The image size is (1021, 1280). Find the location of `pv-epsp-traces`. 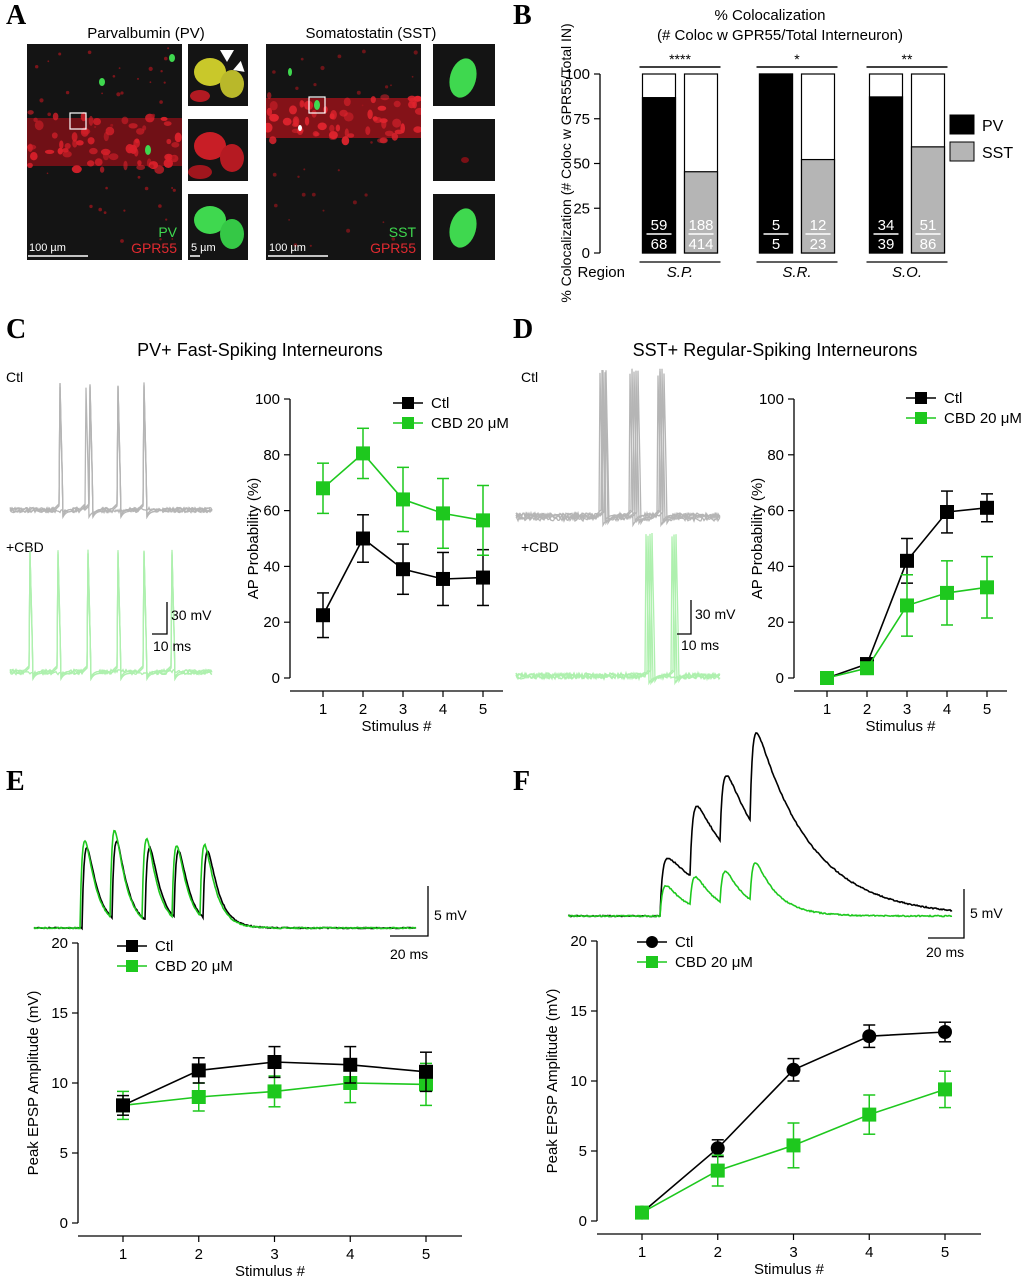

pv-epsp-traces is located at coordinates (225, 880).